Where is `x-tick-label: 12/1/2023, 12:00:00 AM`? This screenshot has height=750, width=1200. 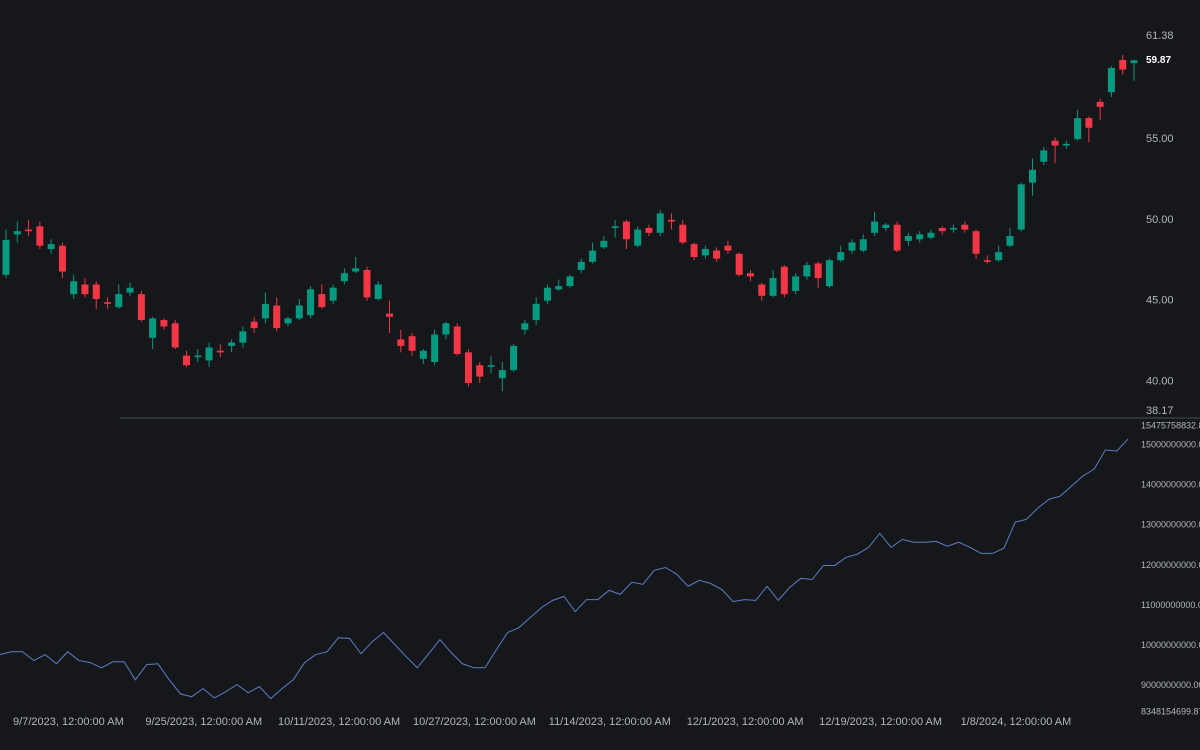
x-tick-label: 12/1/2023, 12:00:00 AM is located at coordinates (745, 722).